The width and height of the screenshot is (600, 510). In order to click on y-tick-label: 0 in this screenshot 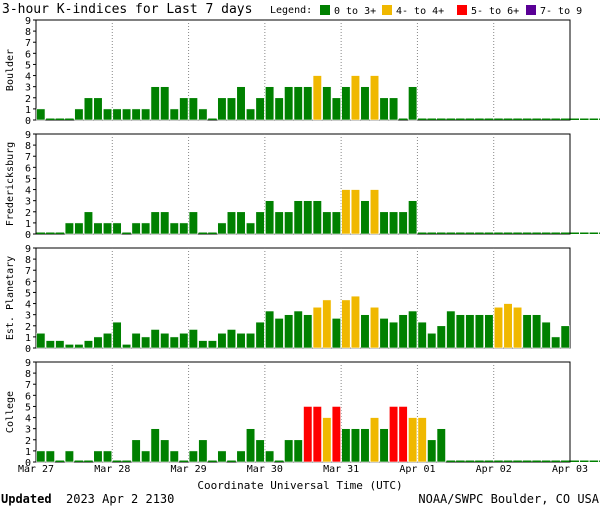, I will do `click(28, 235)`.